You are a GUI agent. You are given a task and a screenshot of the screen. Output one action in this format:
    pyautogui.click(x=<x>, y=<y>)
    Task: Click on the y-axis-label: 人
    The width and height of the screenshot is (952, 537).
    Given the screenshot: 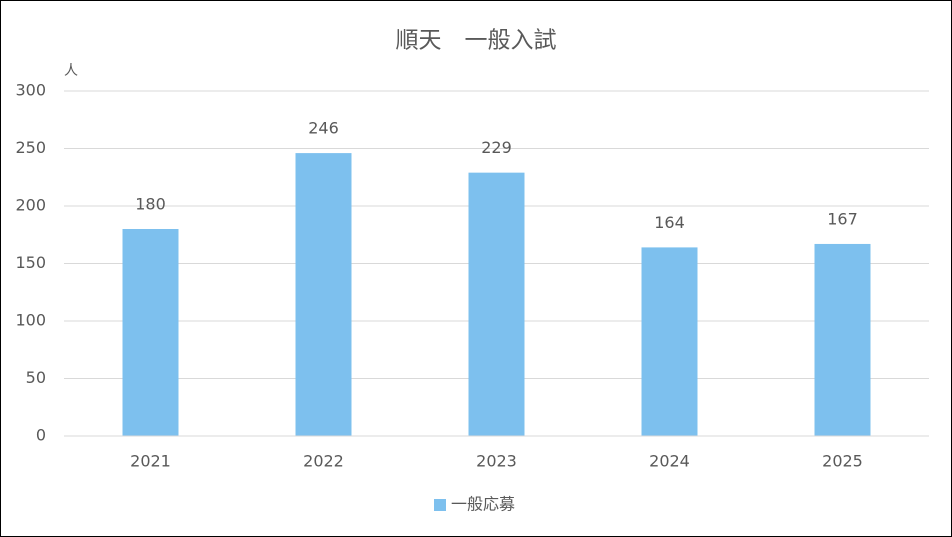 What is the action you would take?
    pyautogui.click(x=71, y=71)
    